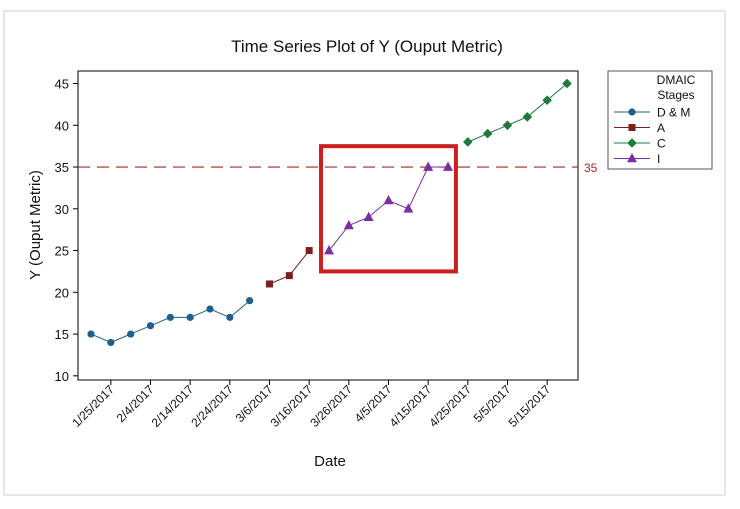  Describe the element at coordinates (62, 125) in the screenshot. I see `y-tick-label: 40` at that location.